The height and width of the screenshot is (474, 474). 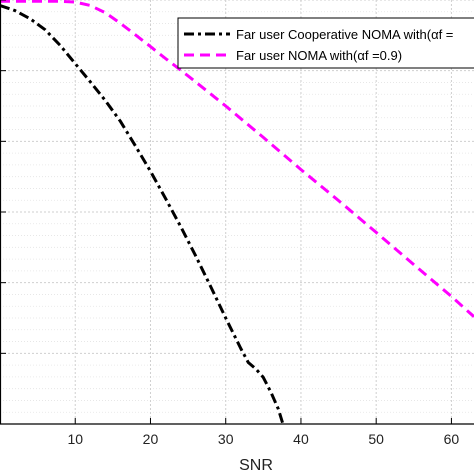 What do you see at coordinates (344, 34) in the screenshot?
I see `legend-label-series-0: Far user Cooperative NOMA with(αf =` at bounding box center [344, 34].